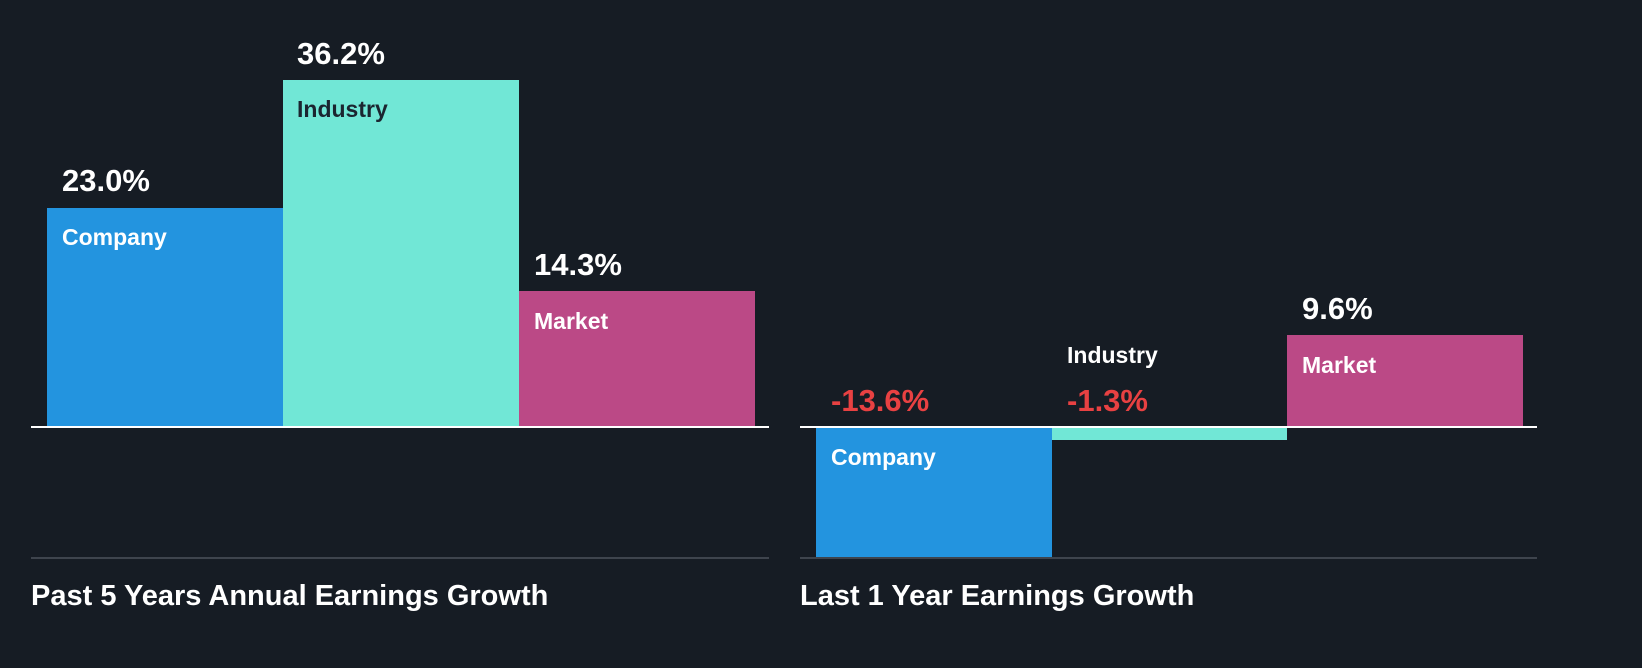 This screenshot has width=1642, height=668. I want to click on bar-company-5y, so click(165, 317).